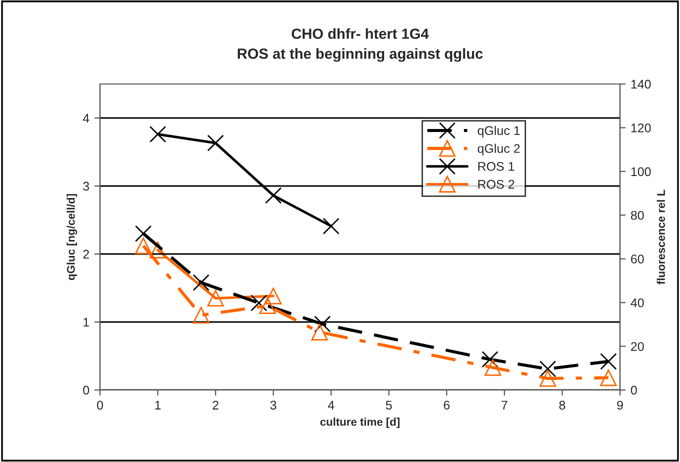  What do you see at coordinates (637, 259) in the screenshot?
I see `y2-tick-label: 60` at bounding box center [637, 259].